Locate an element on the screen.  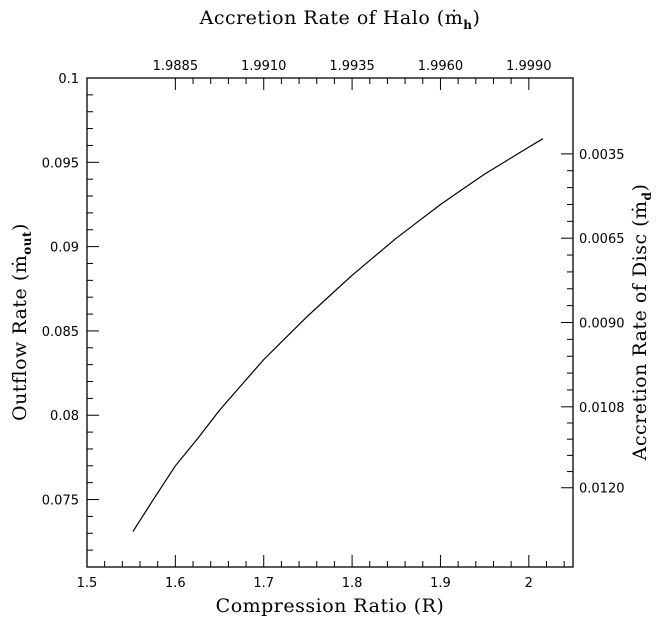
top-axis-title: Accretion Rate of Halo (ṁh) is located at coordinates (340, 19).